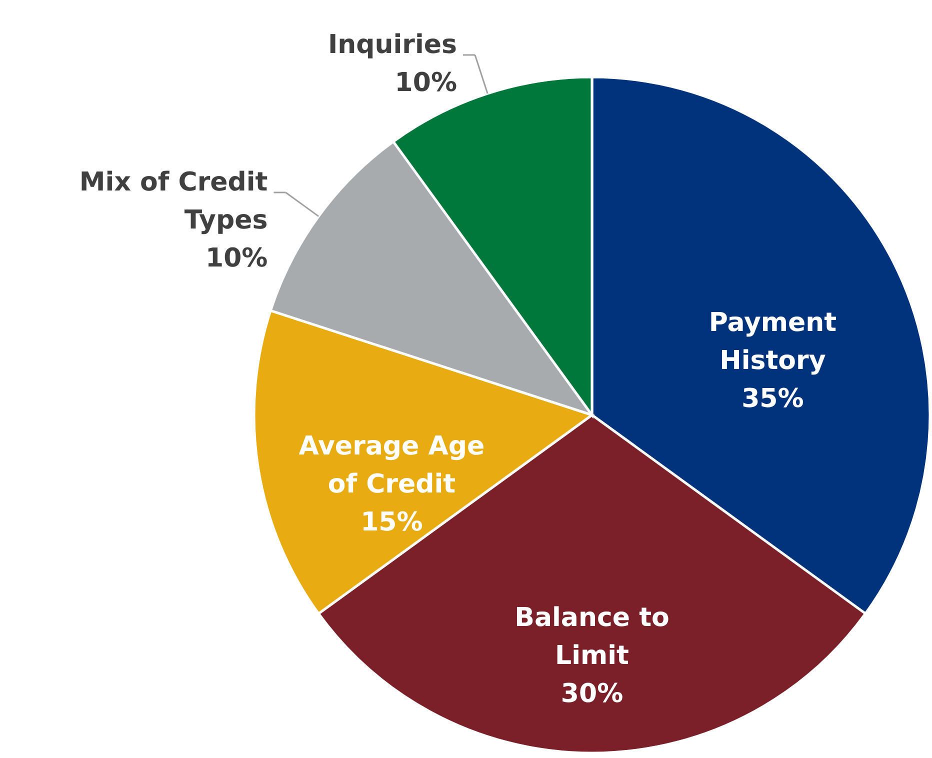 This screenshot has width=932, height=758. Describe the element at coordinates (391, 466) in the screenshot. I see `slice-label: Average Age of Credit` at that location.